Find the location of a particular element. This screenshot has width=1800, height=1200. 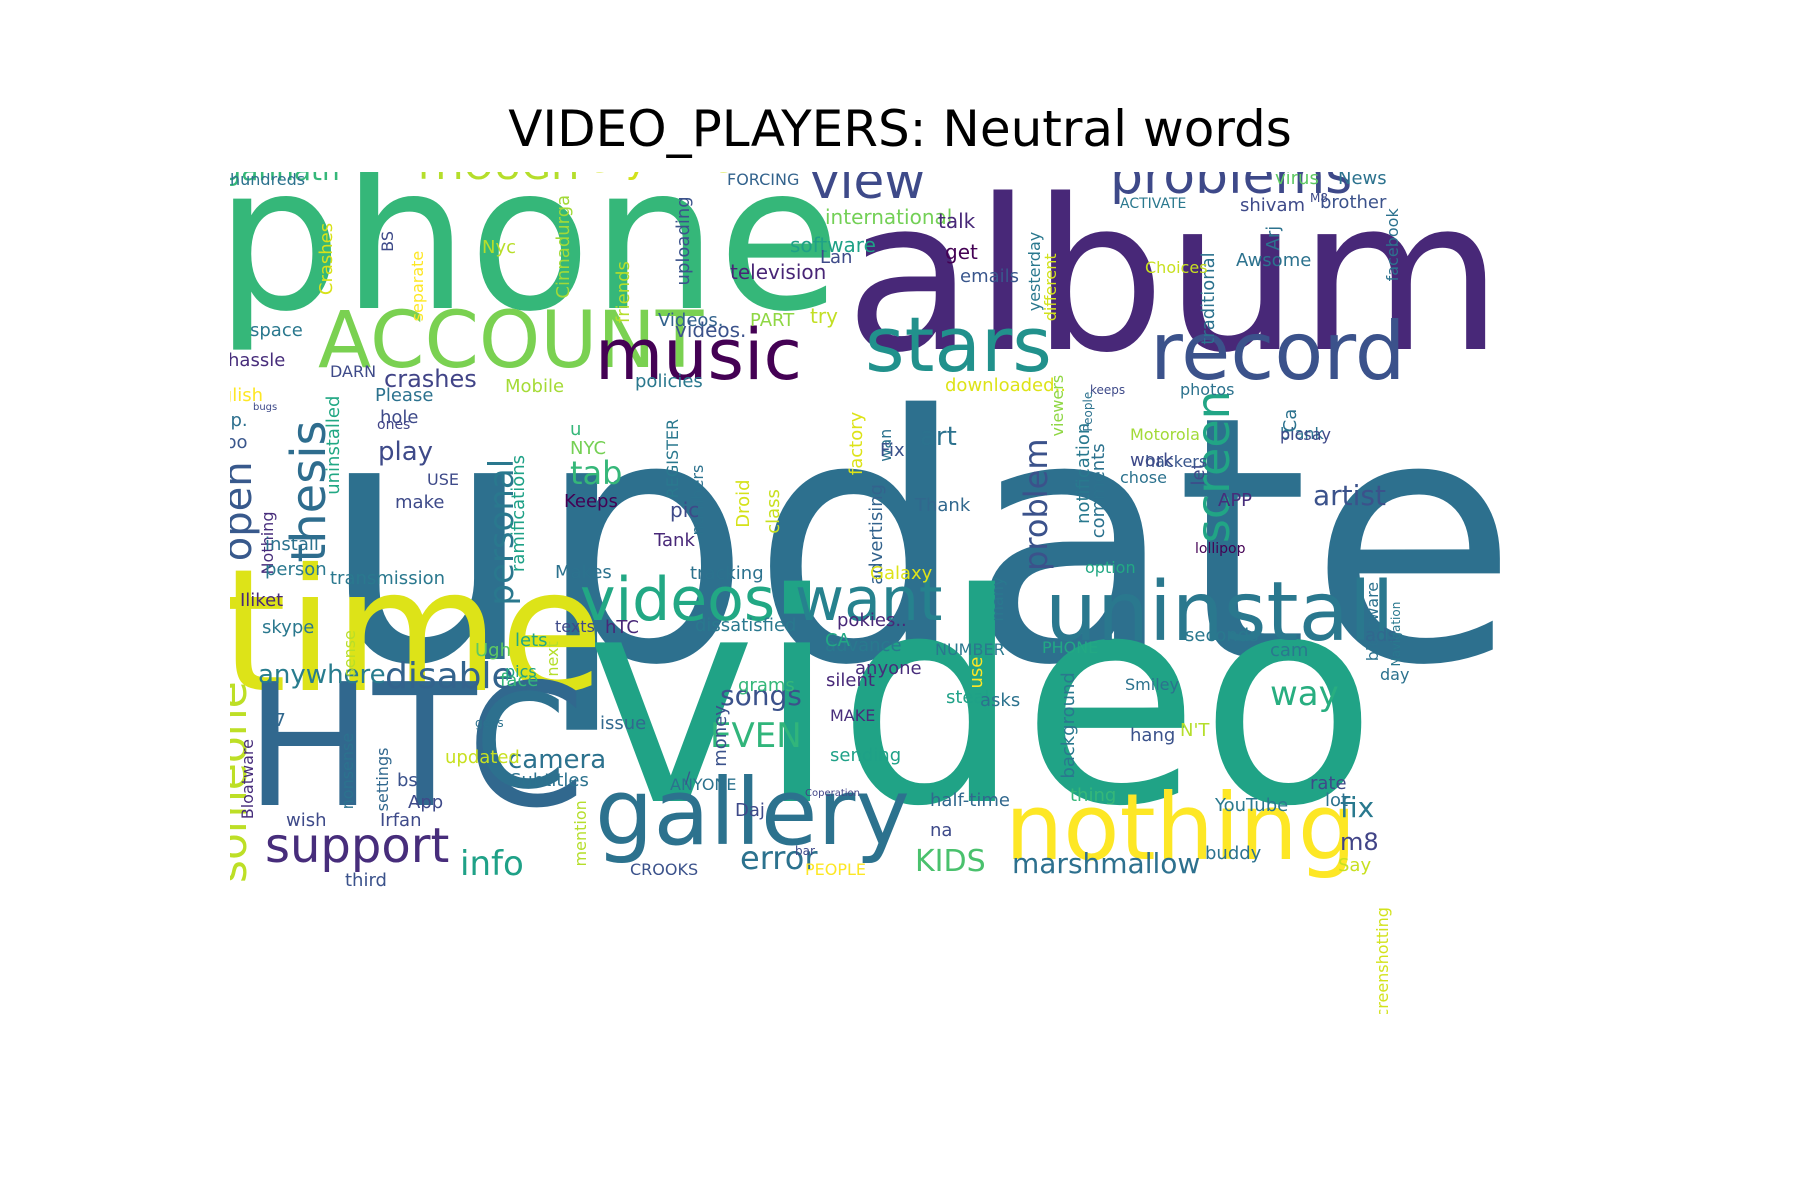

cloud-word: Makes is located at coordinates (583, 572).